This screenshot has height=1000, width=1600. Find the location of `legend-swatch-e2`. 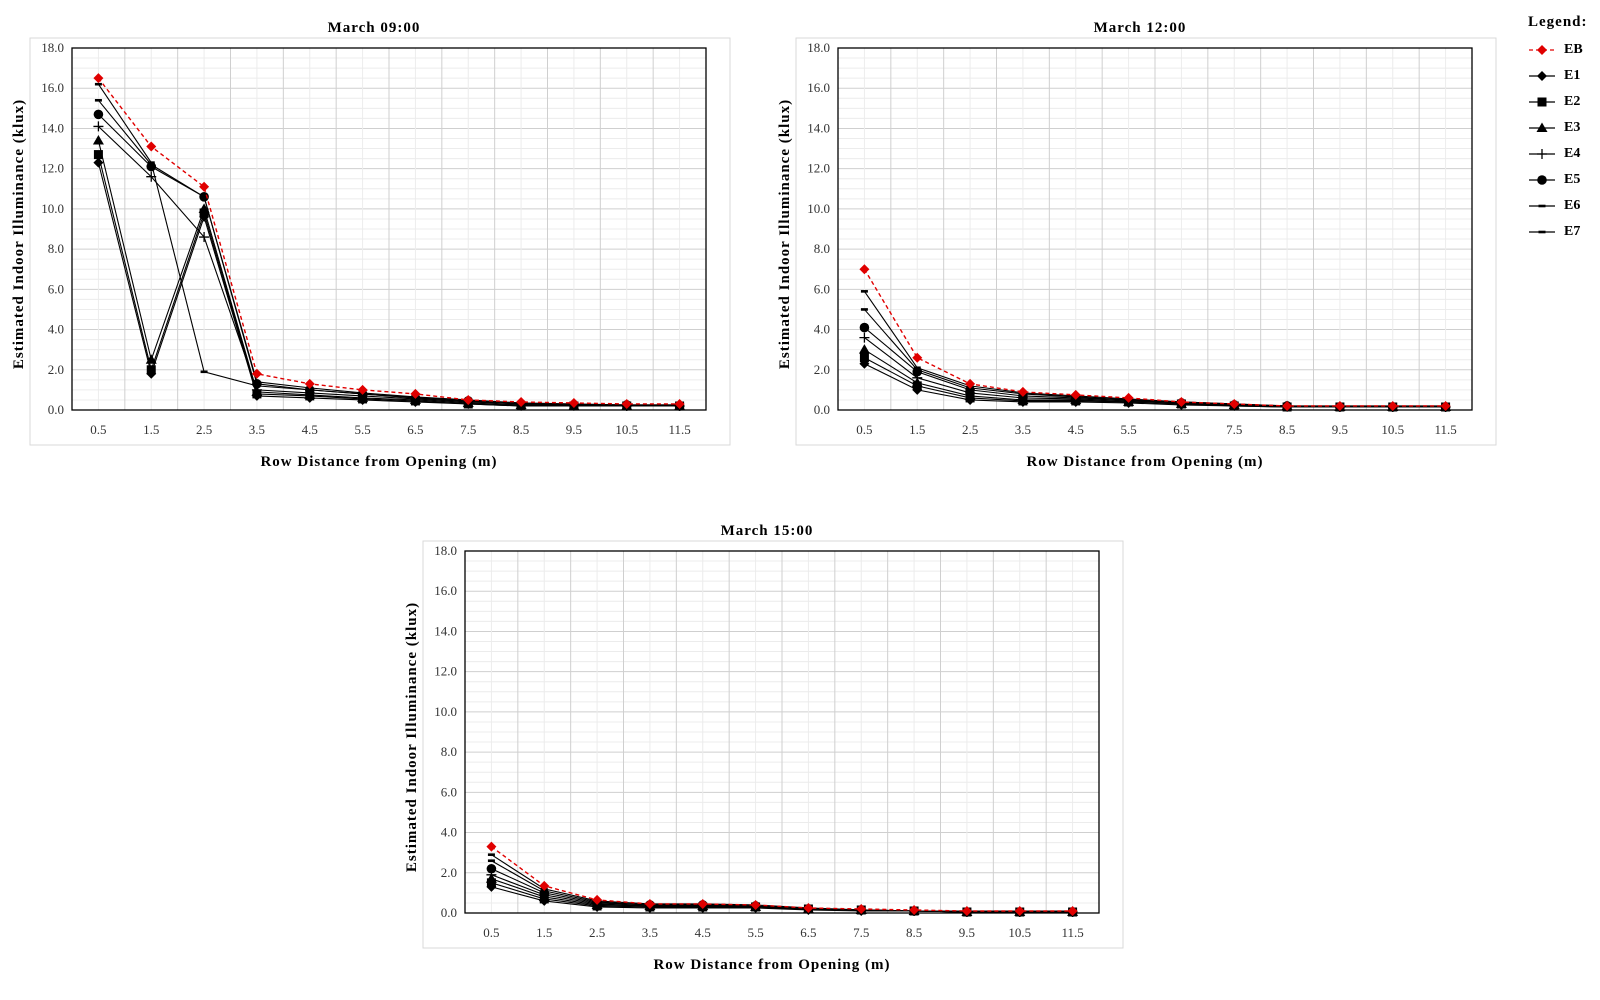

legend-swatch-e2 is located at coordinates (1542, 102).